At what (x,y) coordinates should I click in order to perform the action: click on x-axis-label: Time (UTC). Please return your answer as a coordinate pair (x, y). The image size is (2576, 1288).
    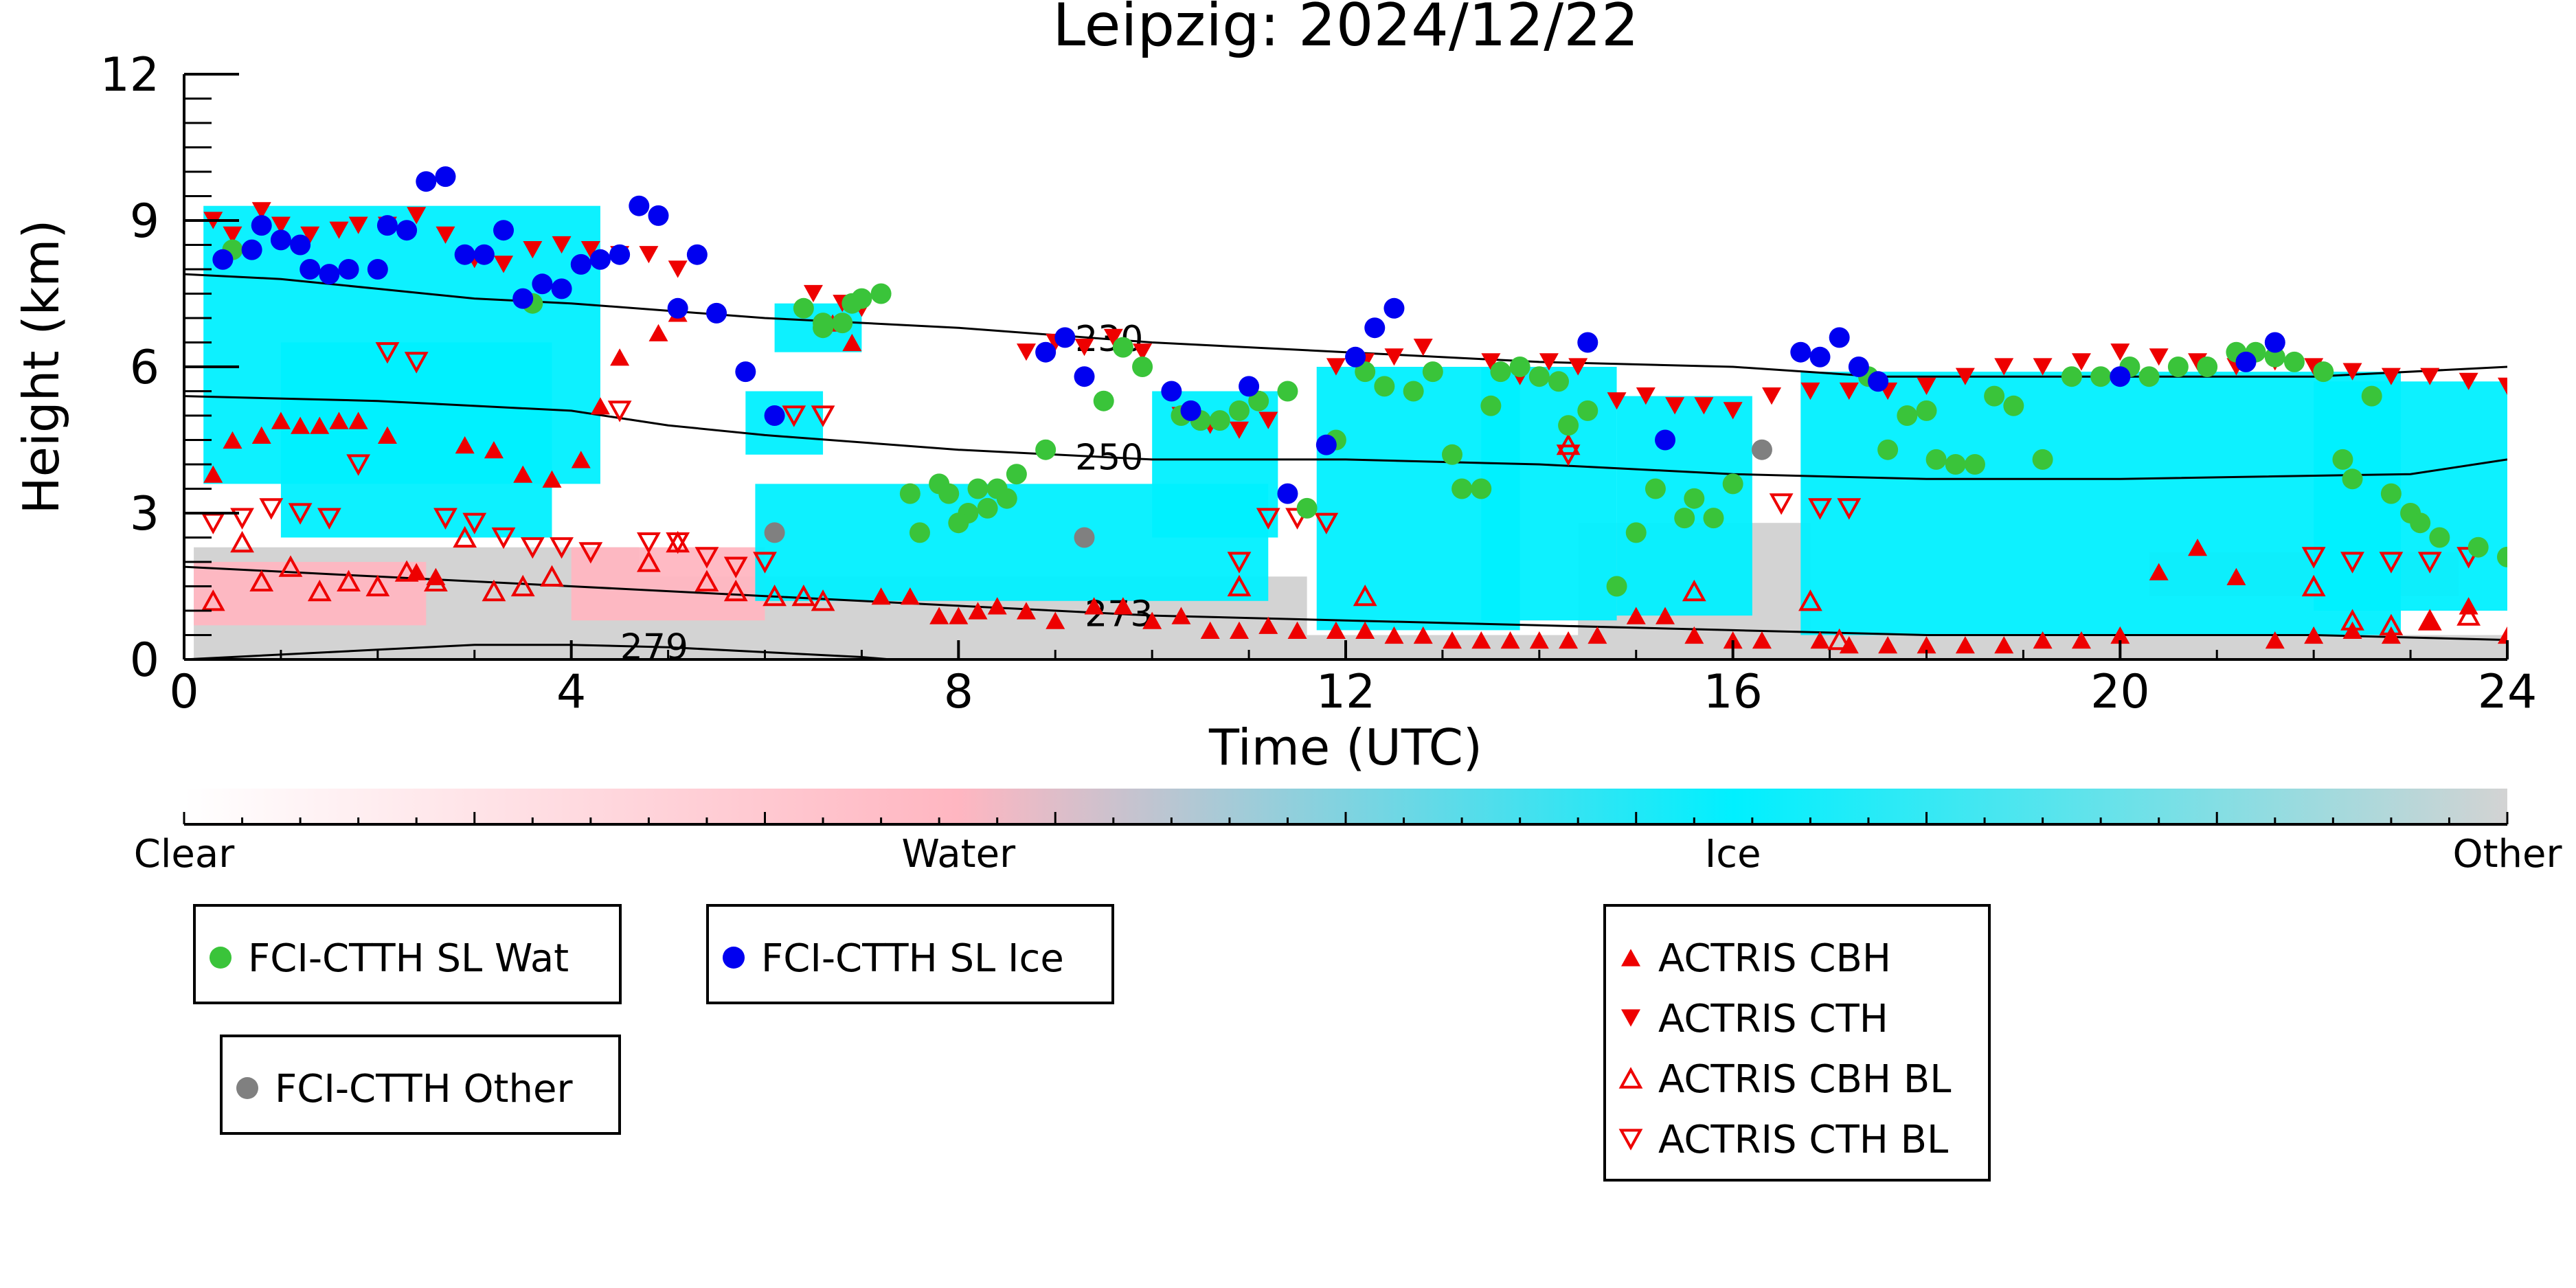
    Looking at the image, I should click on (1345, 747).